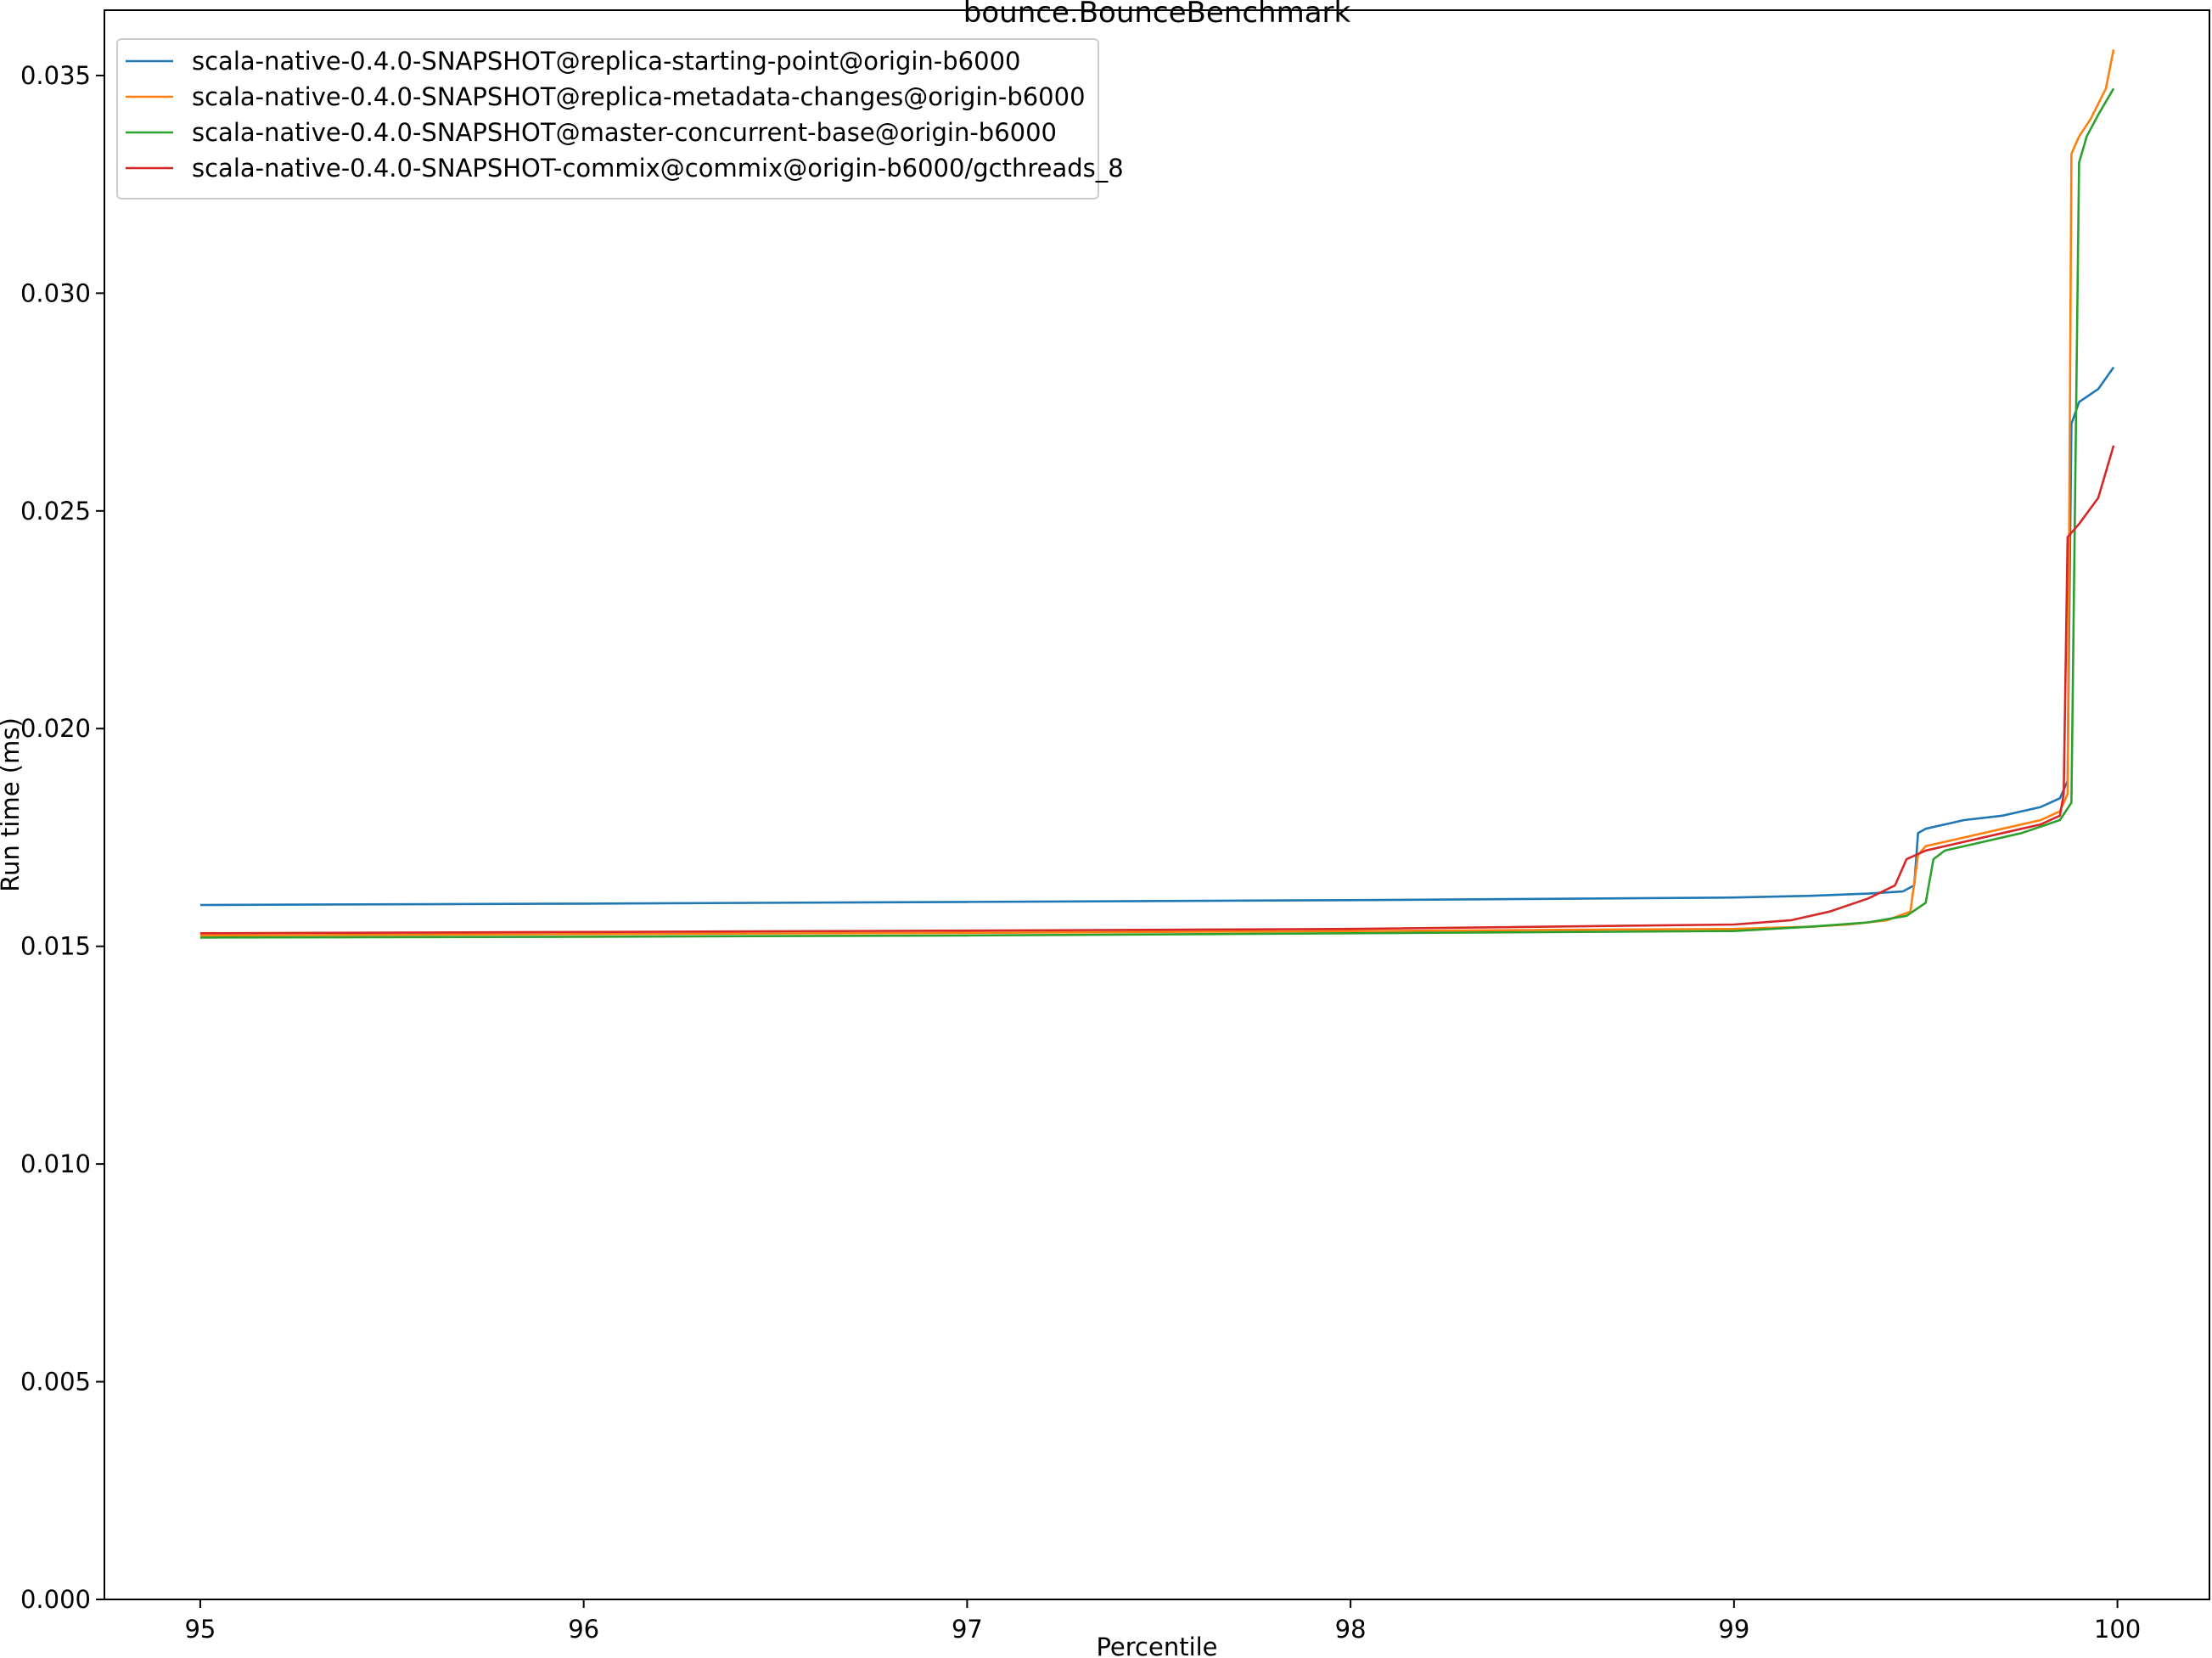  What do you see at coordinates (55, 293) in the screenshot?
I see `y-tick-label: 0.030` at bounding box center [55, 293].